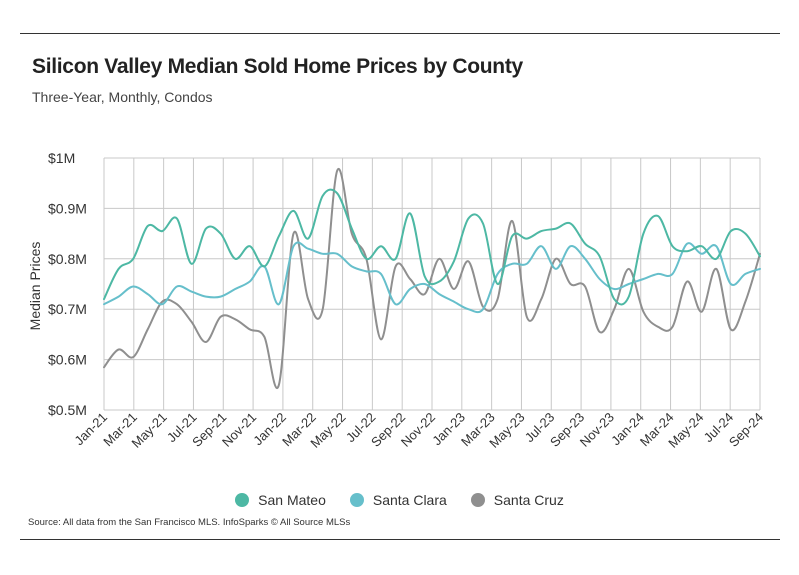  I want to click on legend-item-san-mateo: San Mateo, so click(280, 500).